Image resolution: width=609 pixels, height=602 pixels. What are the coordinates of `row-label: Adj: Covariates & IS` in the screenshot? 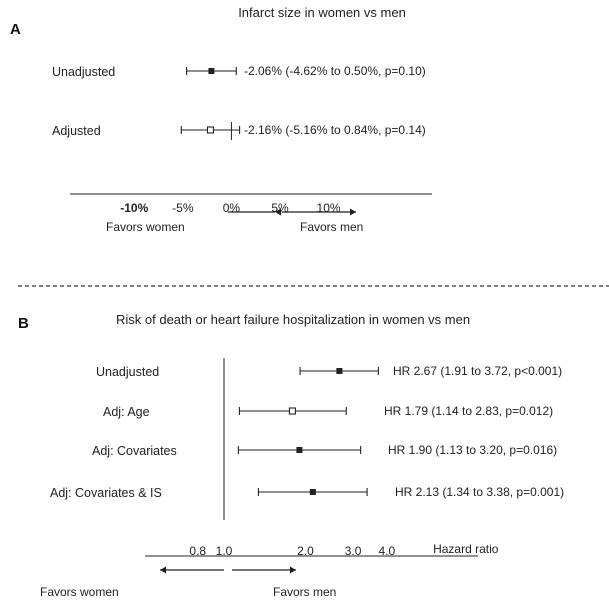 It's located at (106, 493).